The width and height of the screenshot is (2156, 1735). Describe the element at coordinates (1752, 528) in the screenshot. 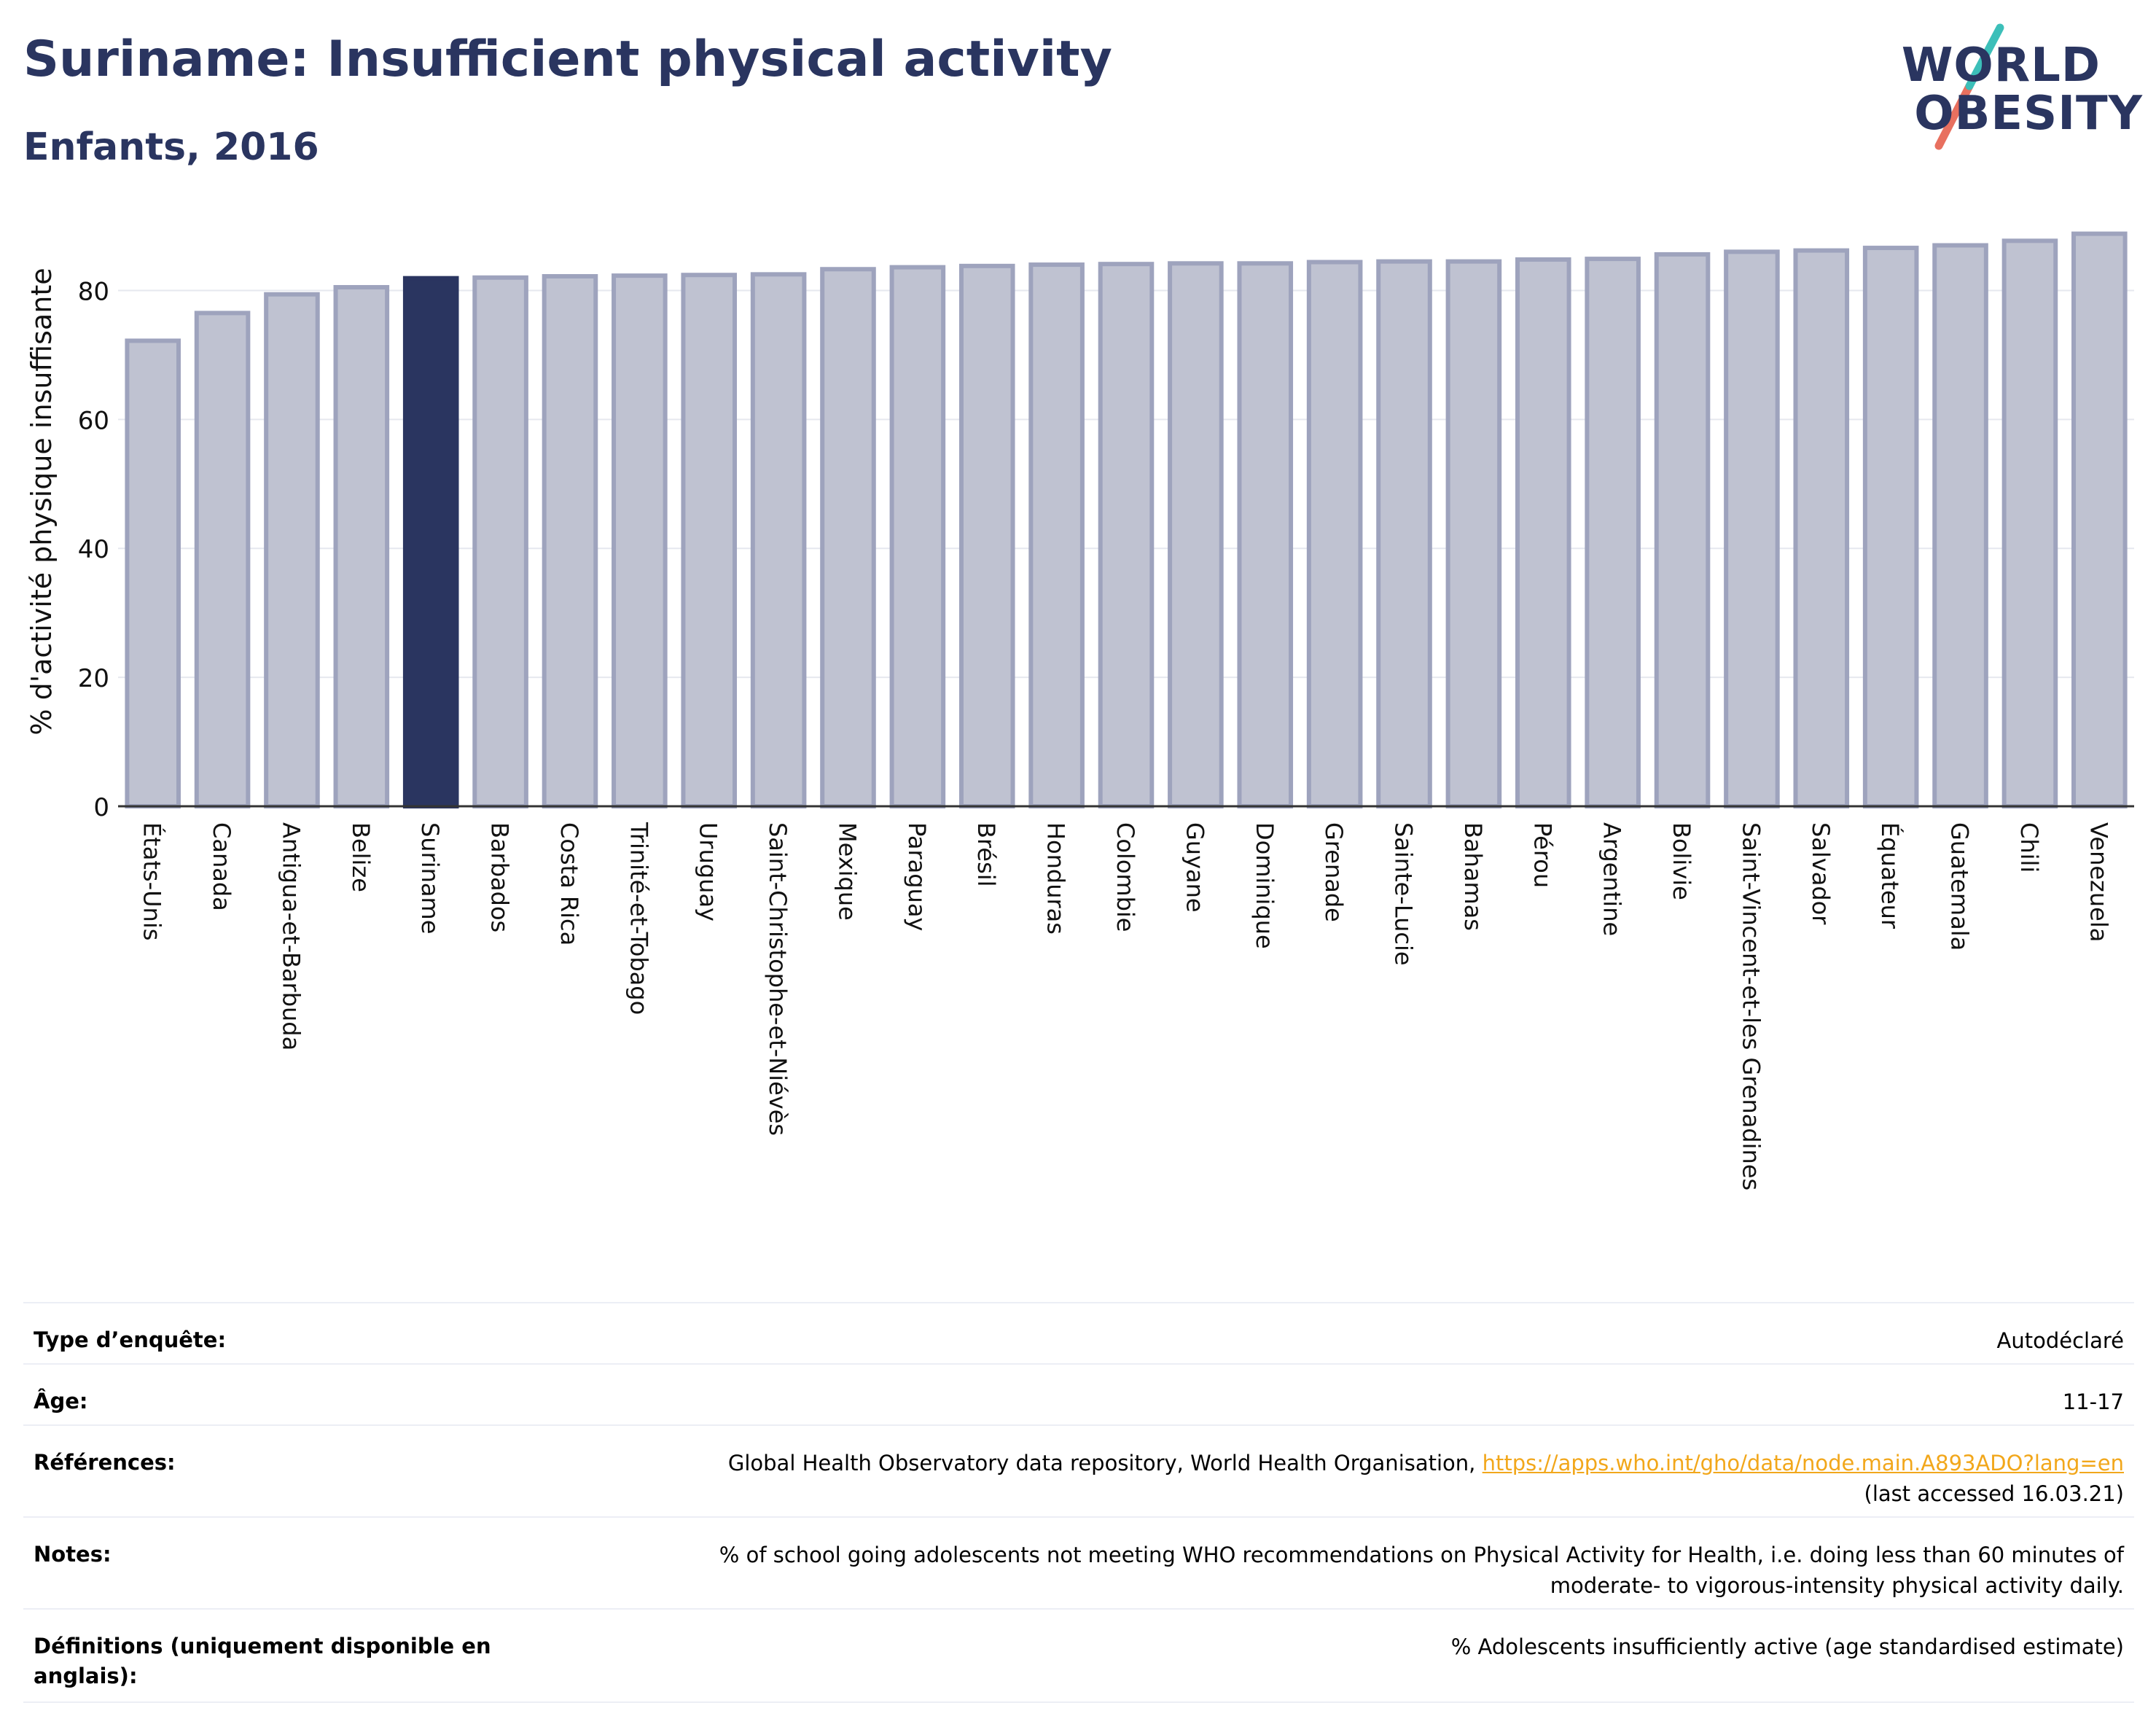

I see `bar-Saint-Vincent-et-les Grenadines` at that location.